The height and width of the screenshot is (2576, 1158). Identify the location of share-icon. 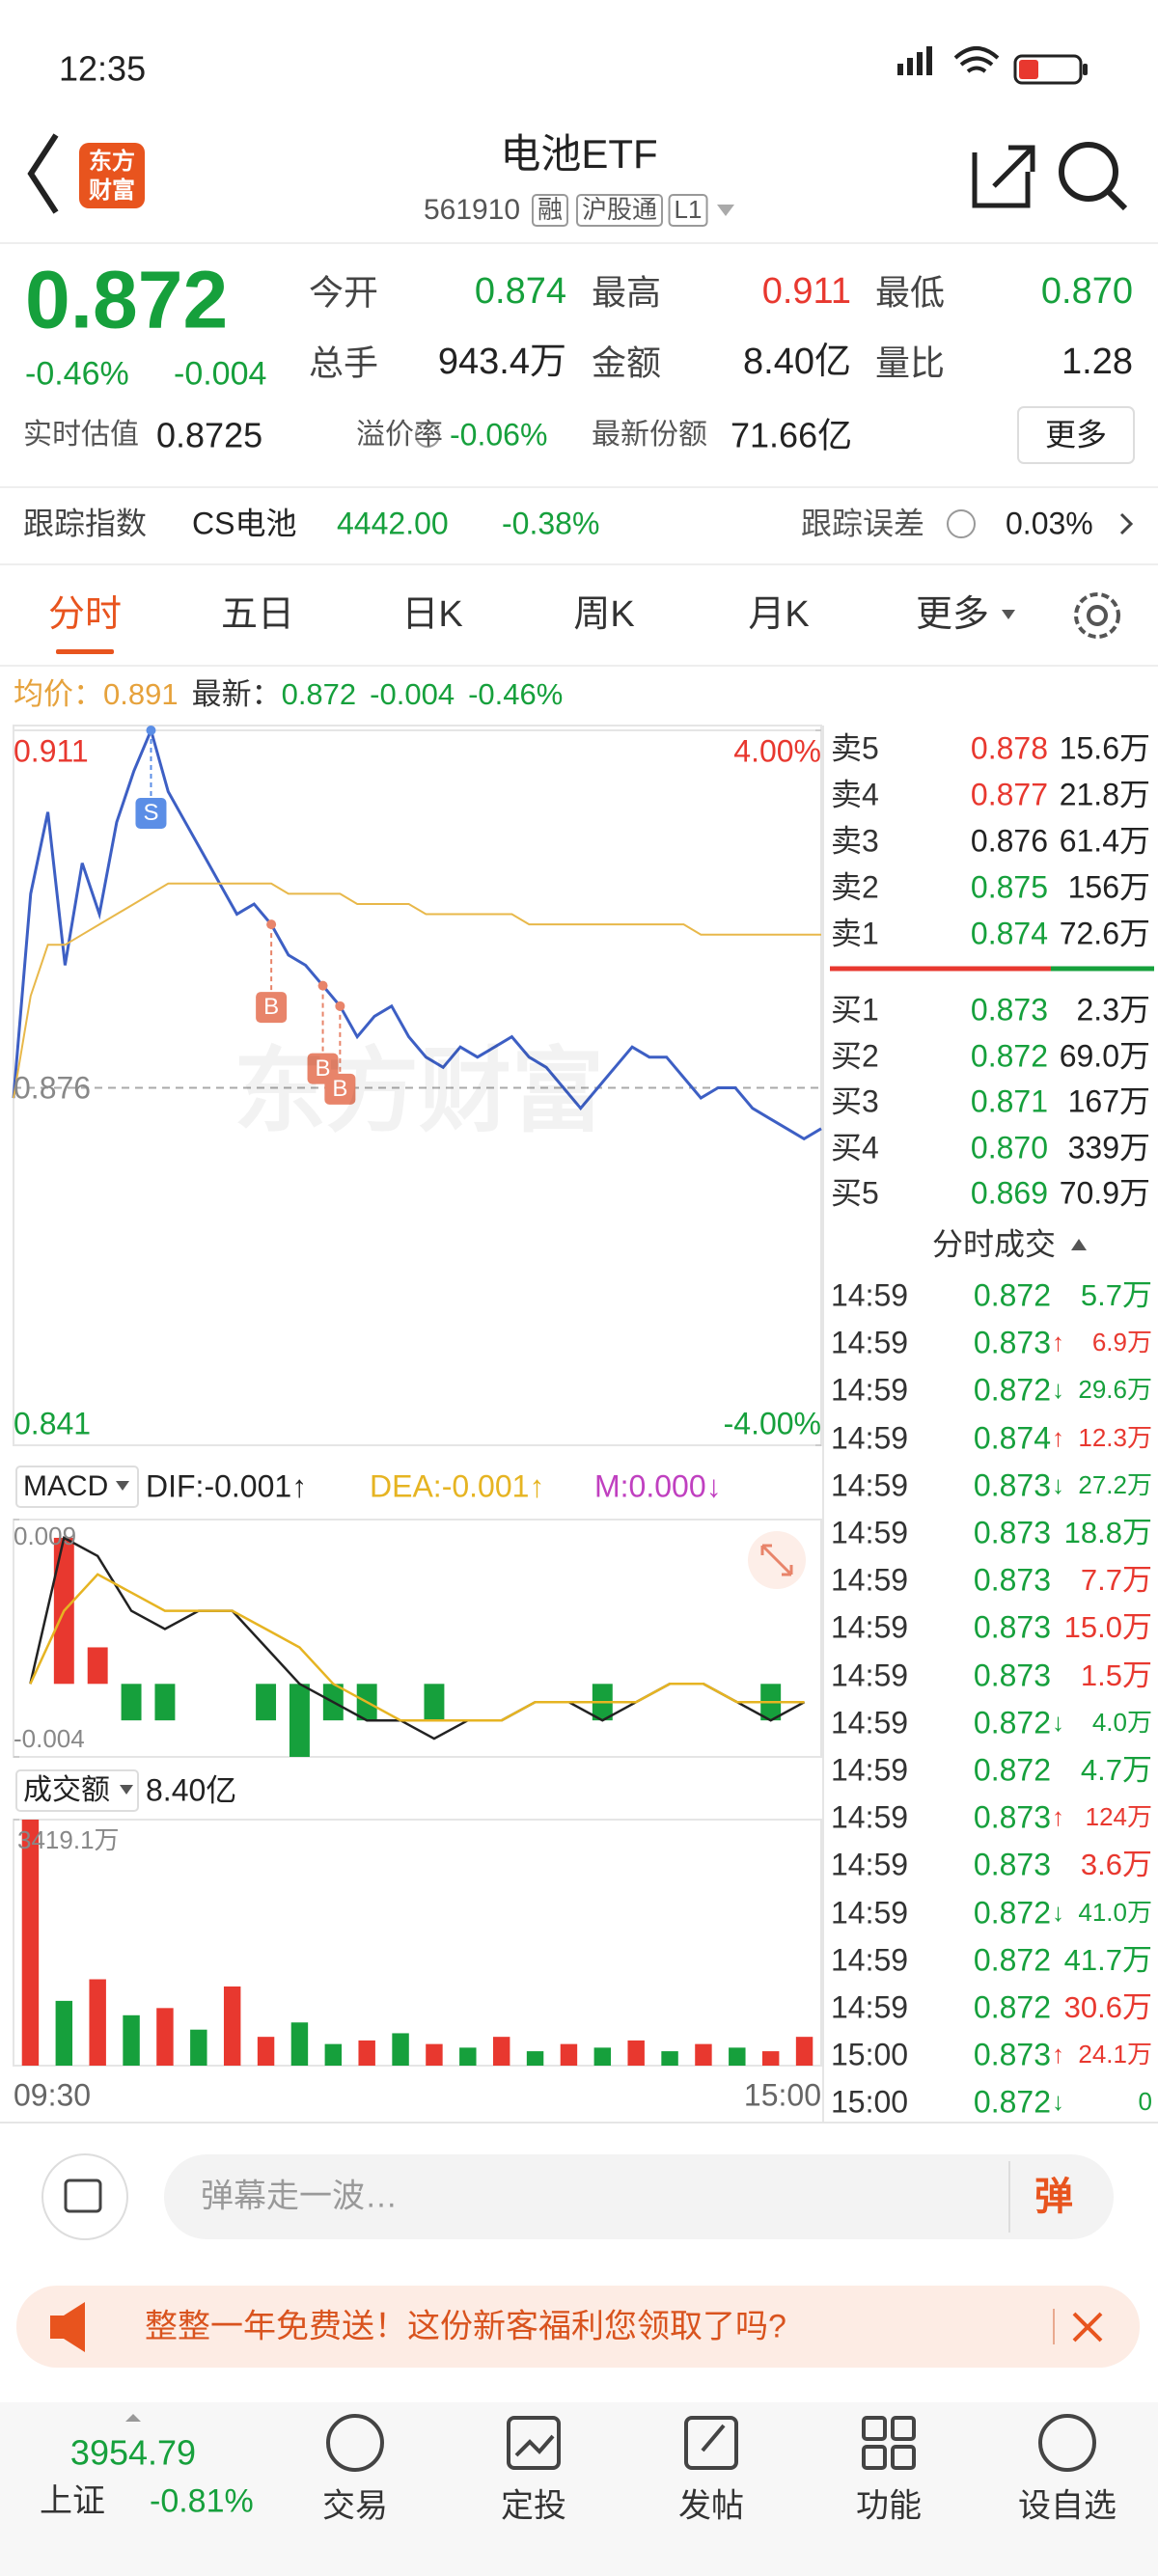
(1003, 176).